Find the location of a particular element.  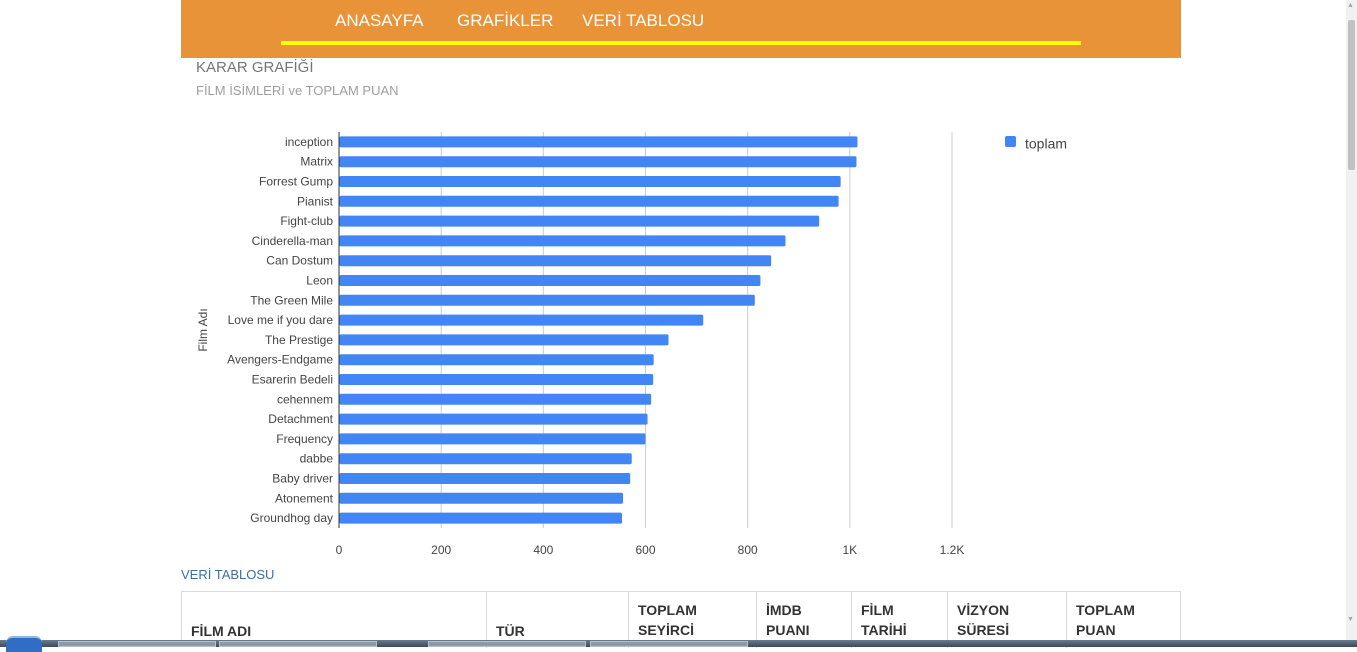

data-table-link: VERİ TABLOSU is located at coordinates (228, 574).